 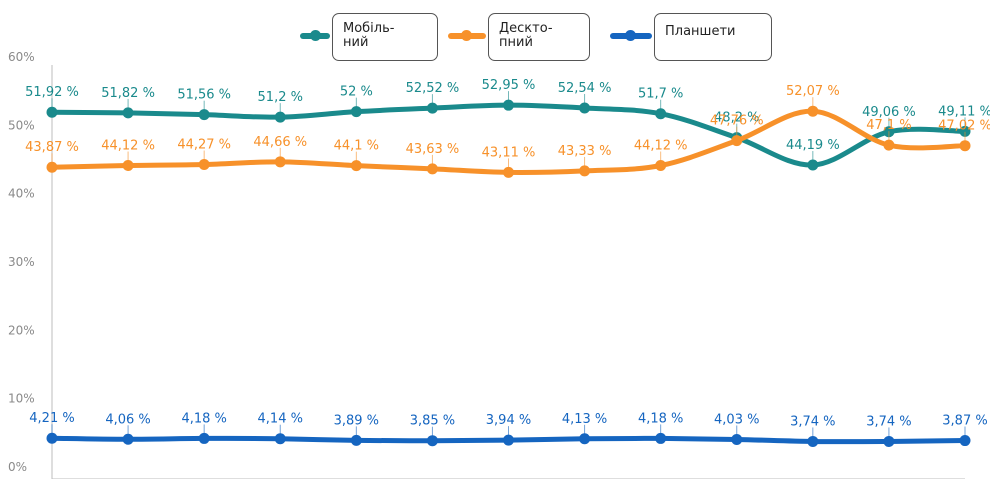 I want to click on data-label-desktop: 44,1 %, so click(x=356, y=146).